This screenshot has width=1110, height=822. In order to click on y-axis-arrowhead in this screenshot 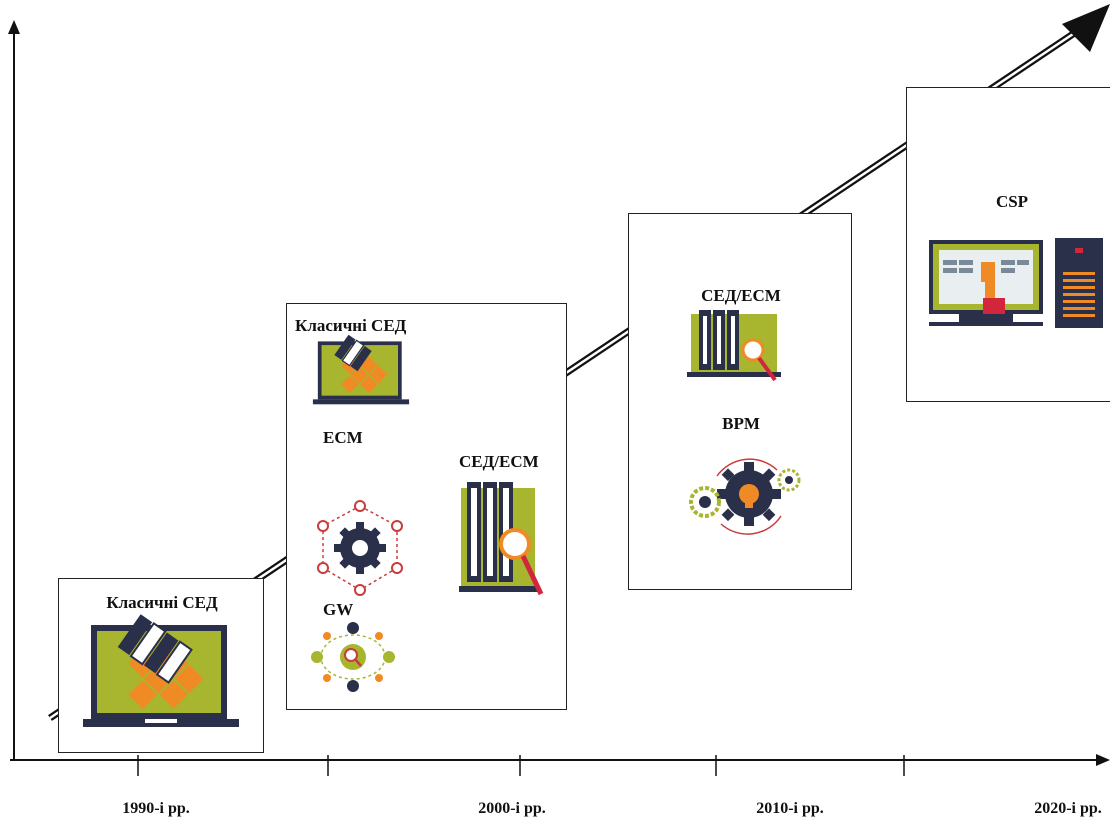, I will do `click(14, 27)`.